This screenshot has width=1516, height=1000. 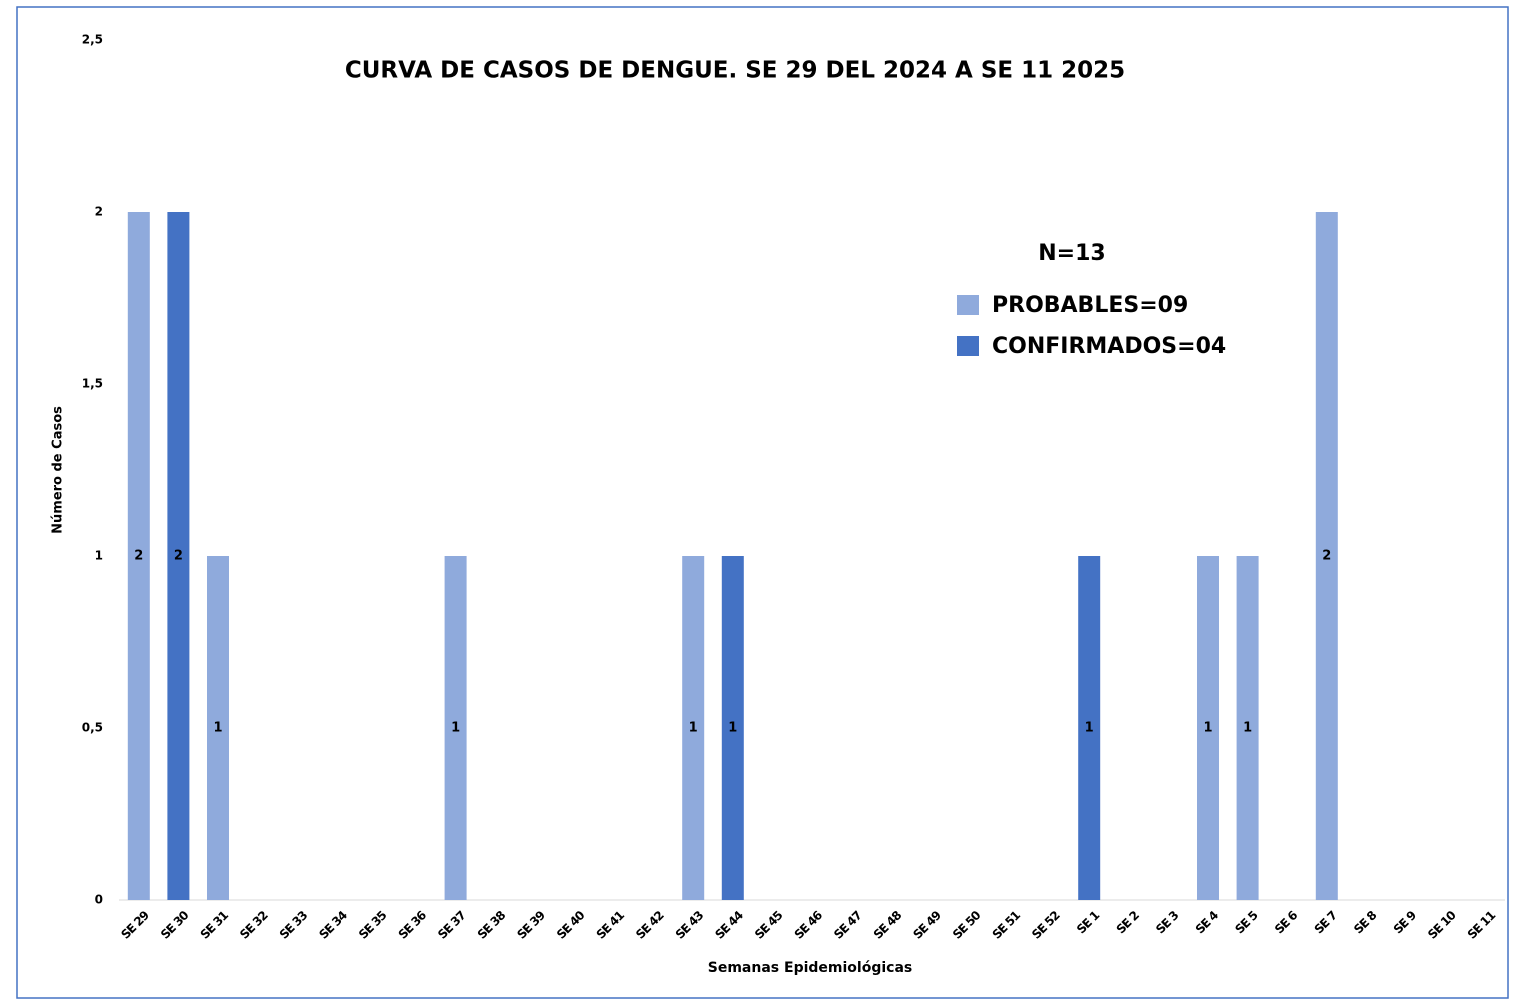 What do you see at coordinates (810, 968) in the screenshot?
I see `x-axis-label: Semanas Epidemiológicas` at bounding box center [810, 968].